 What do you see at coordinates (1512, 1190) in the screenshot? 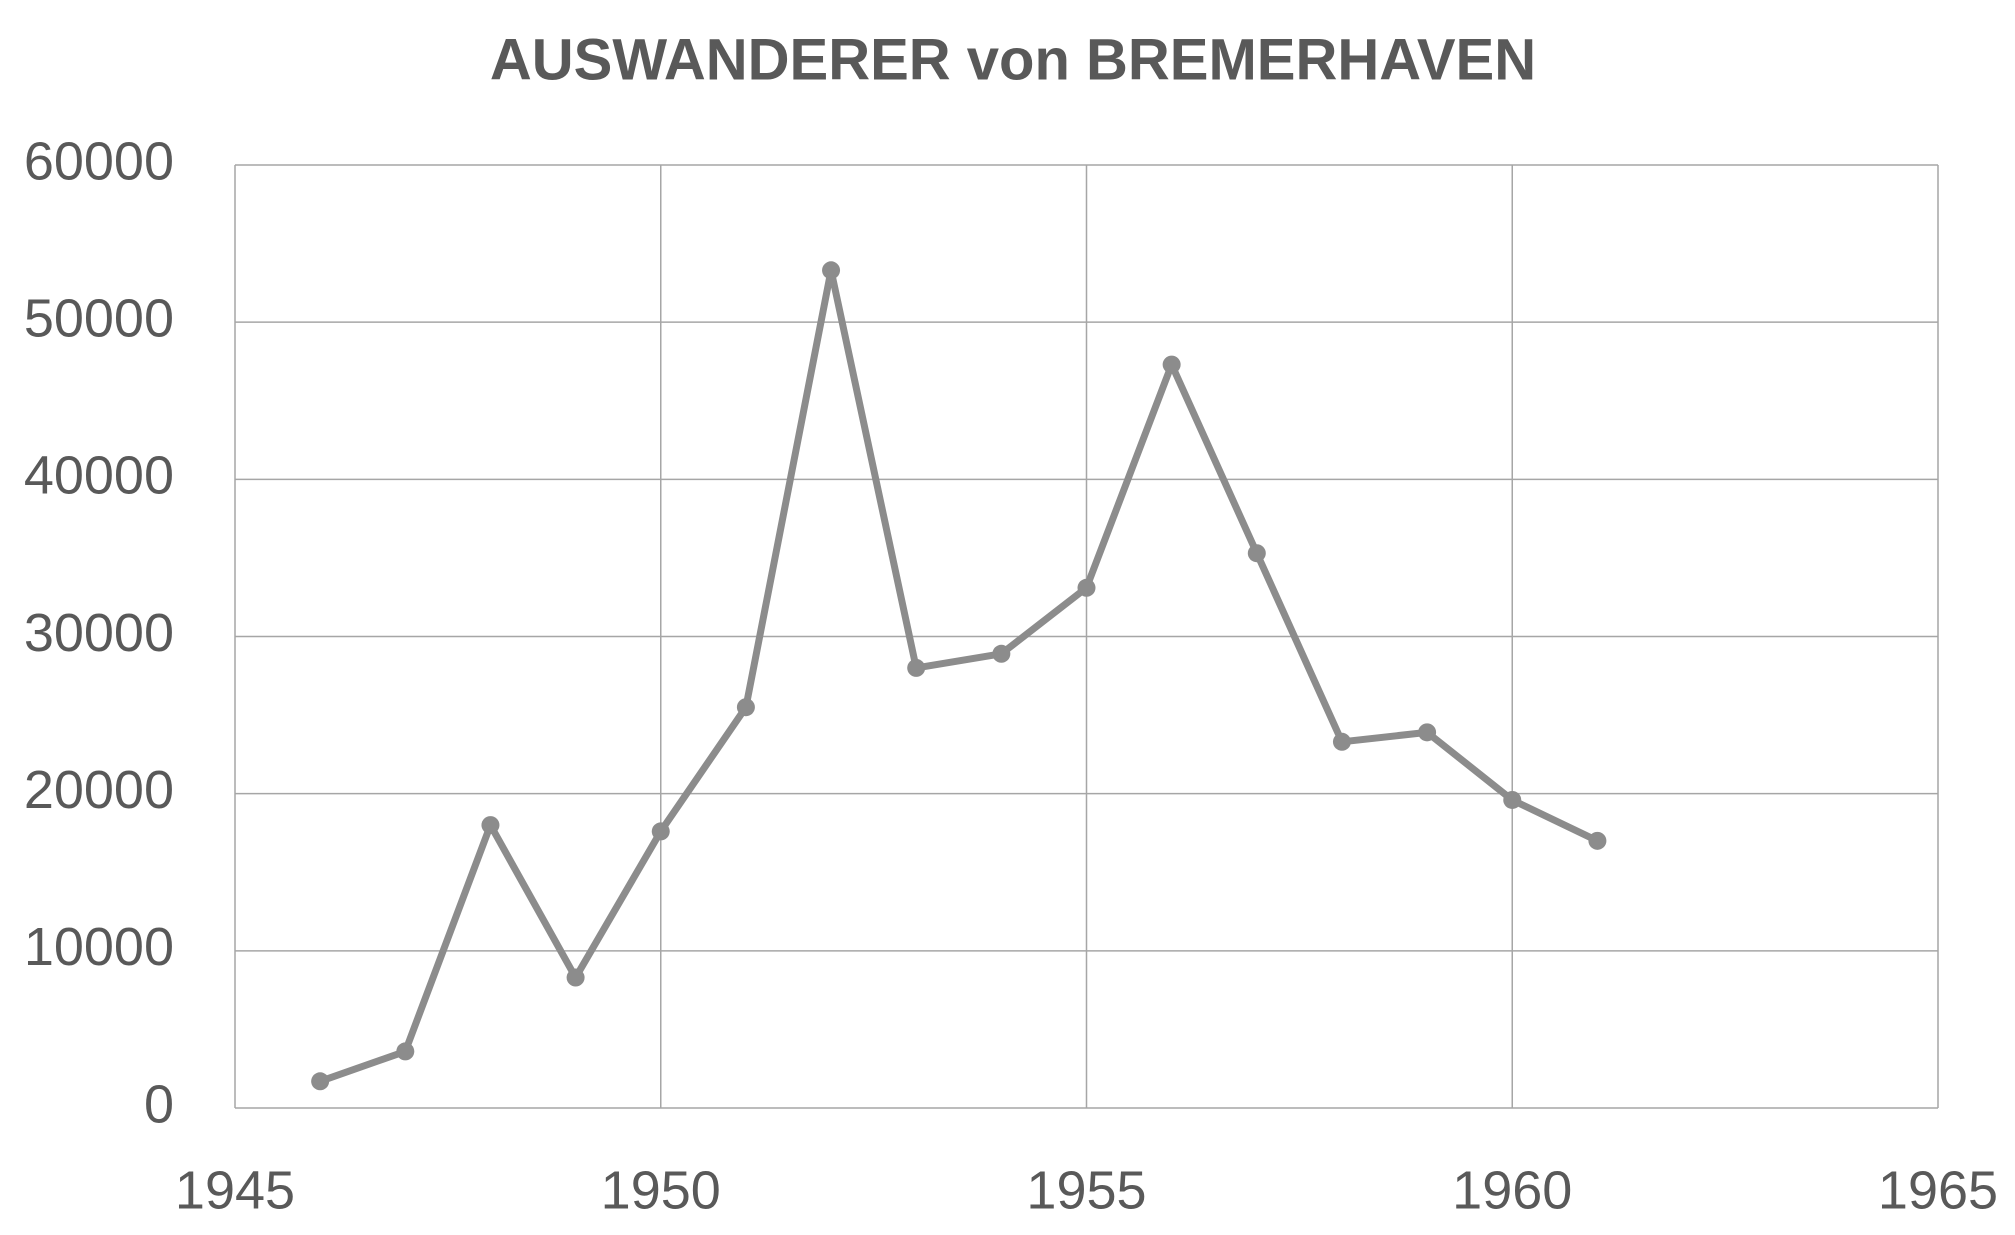
I see `x-tick-label: 1960` at bounding box center [1512, 1190].